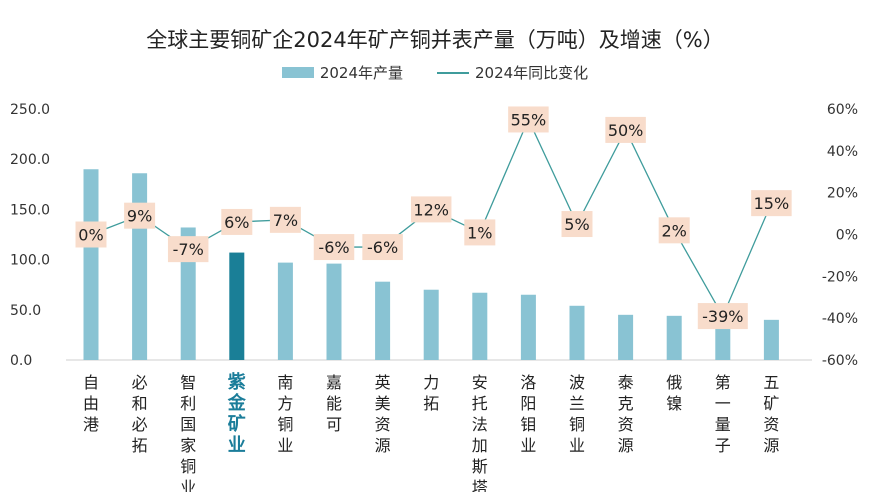 Image resolution: width=870 pixels, height=492 pixels. I want to click on legend-item-bar: 2024年产量, so click(342, 72).